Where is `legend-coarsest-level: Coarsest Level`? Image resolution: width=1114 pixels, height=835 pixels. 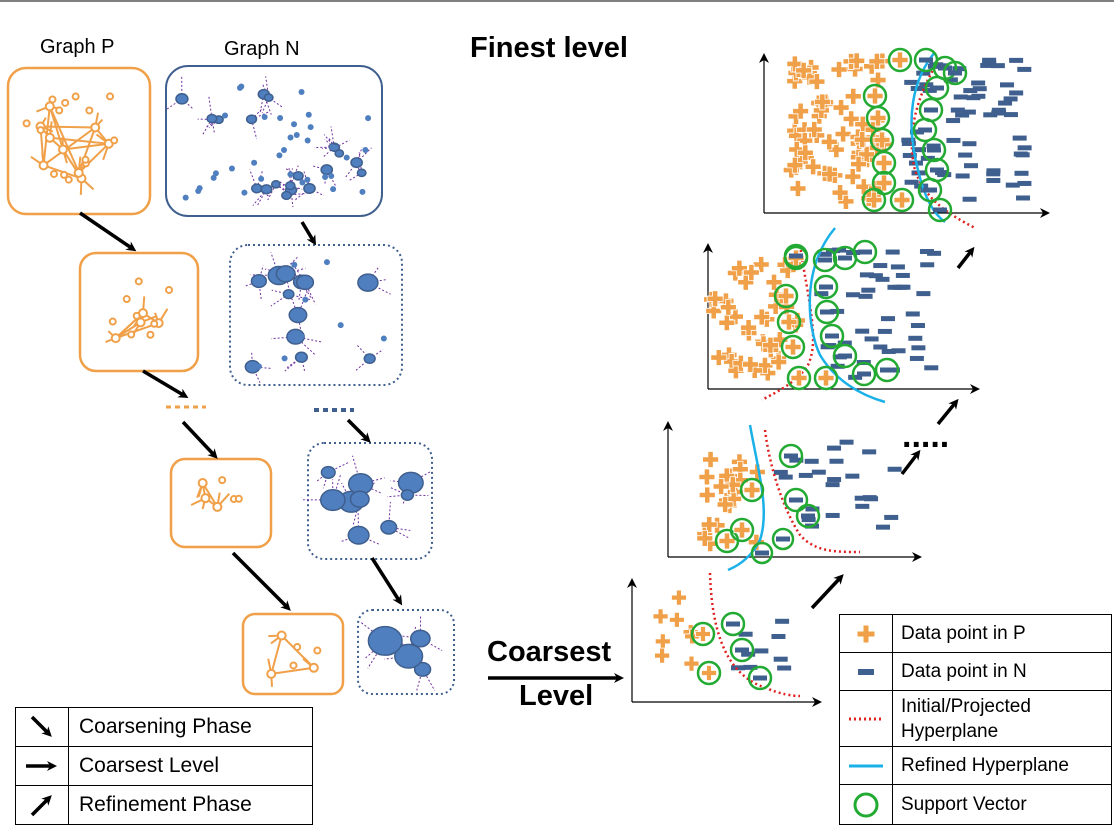
legend-coarsest-level: Coarsest Level is located at coordinates (190, 766).